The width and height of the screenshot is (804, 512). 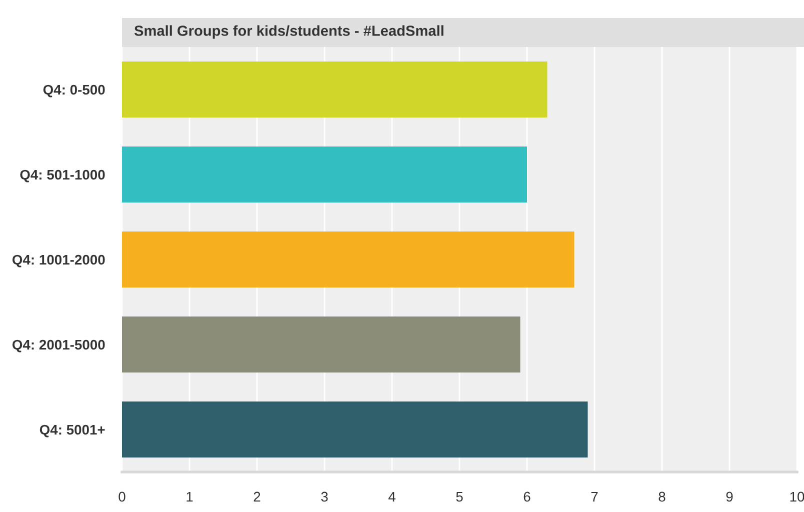 What do you see at coordinates (729, 497) in the screenshot?
I see `x-tick-label: 9` at bounding box center [729, 497].